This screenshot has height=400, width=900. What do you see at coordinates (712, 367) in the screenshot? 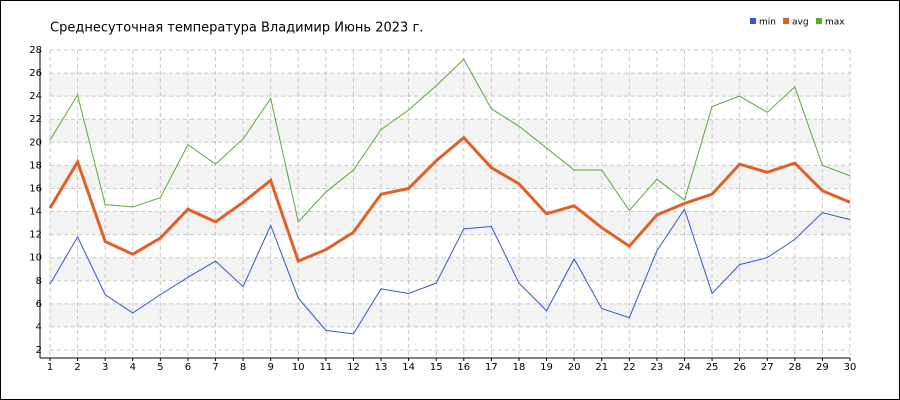
I see `x-tick-label: 25` at bounding box center [712, 367].